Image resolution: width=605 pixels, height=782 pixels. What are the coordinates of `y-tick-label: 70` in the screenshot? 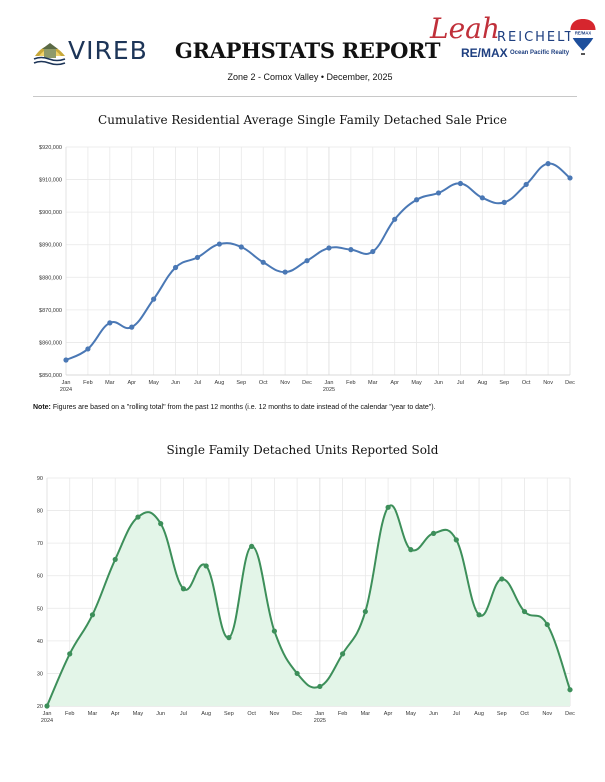 It's located at (40, 544).